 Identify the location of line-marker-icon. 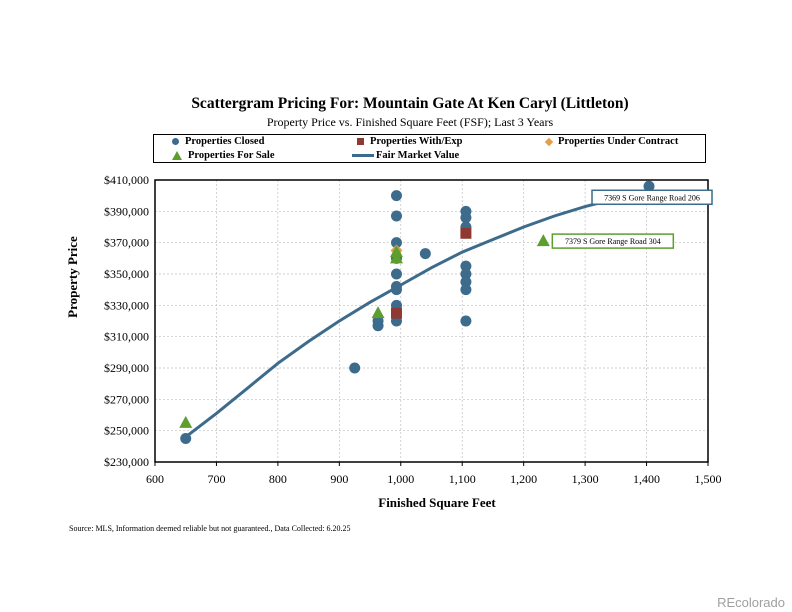
(363, 155).